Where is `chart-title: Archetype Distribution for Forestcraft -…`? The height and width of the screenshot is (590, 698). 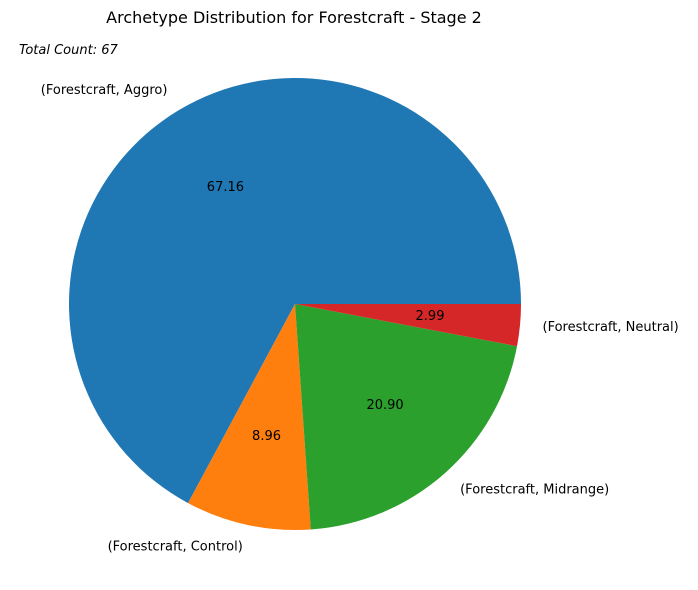
chart-title: Archetype Distribution for Forestcraft -… is located at coordinates (294, 17).